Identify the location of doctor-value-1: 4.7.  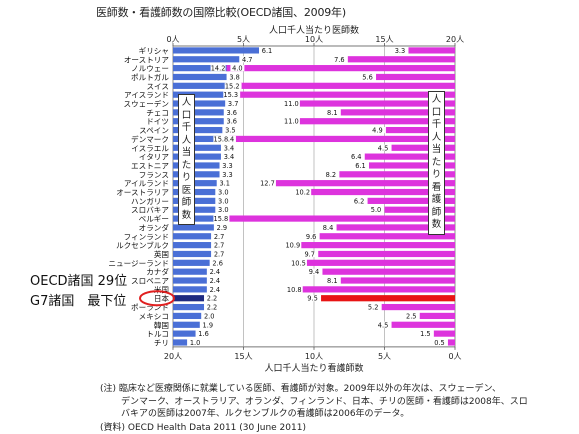
(247, 60).